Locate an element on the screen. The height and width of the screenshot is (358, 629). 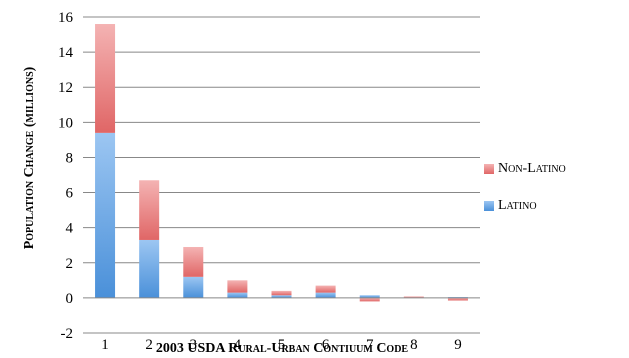
x-tick-label: 7 is located at coordinates (370, 345).